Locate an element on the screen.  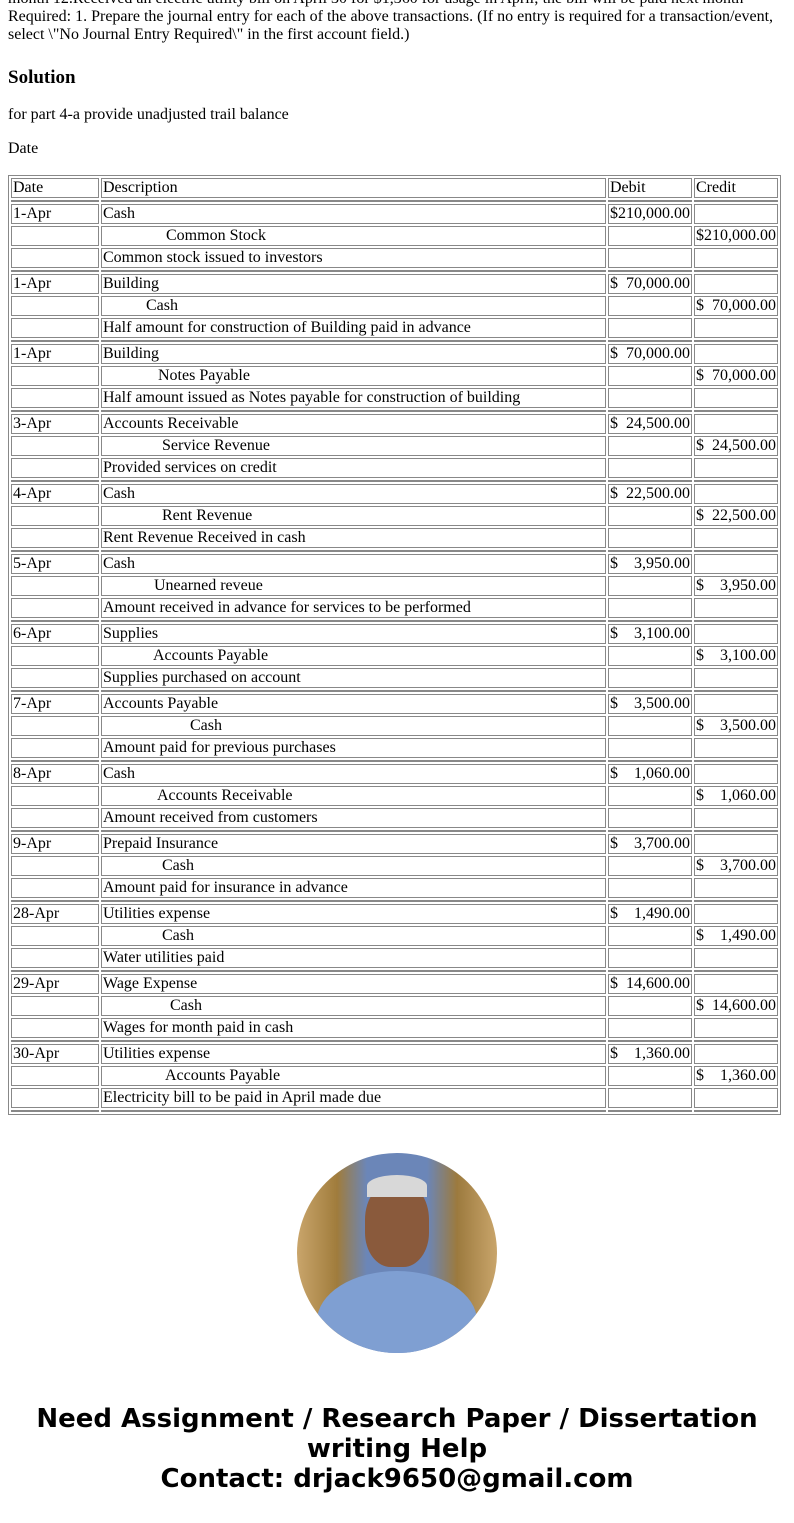
debit-cell: $3,700.00 is located at coordinates (650, 844).